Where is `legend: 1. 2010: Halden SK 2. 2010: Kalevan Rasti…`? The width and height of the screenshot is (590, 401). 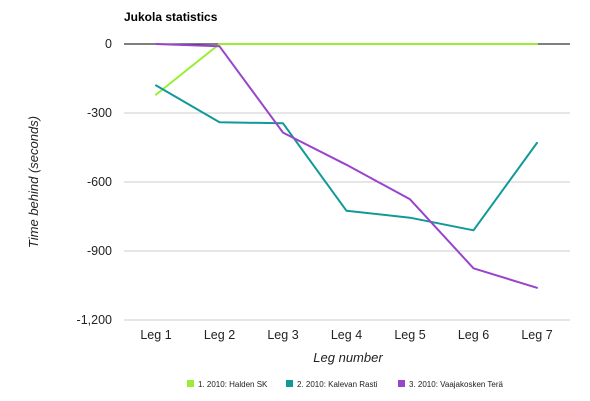
legend: 1. 2010: Halden SK 2. 2010: Kalevan Rasti… is located at coordinates (345, 384).